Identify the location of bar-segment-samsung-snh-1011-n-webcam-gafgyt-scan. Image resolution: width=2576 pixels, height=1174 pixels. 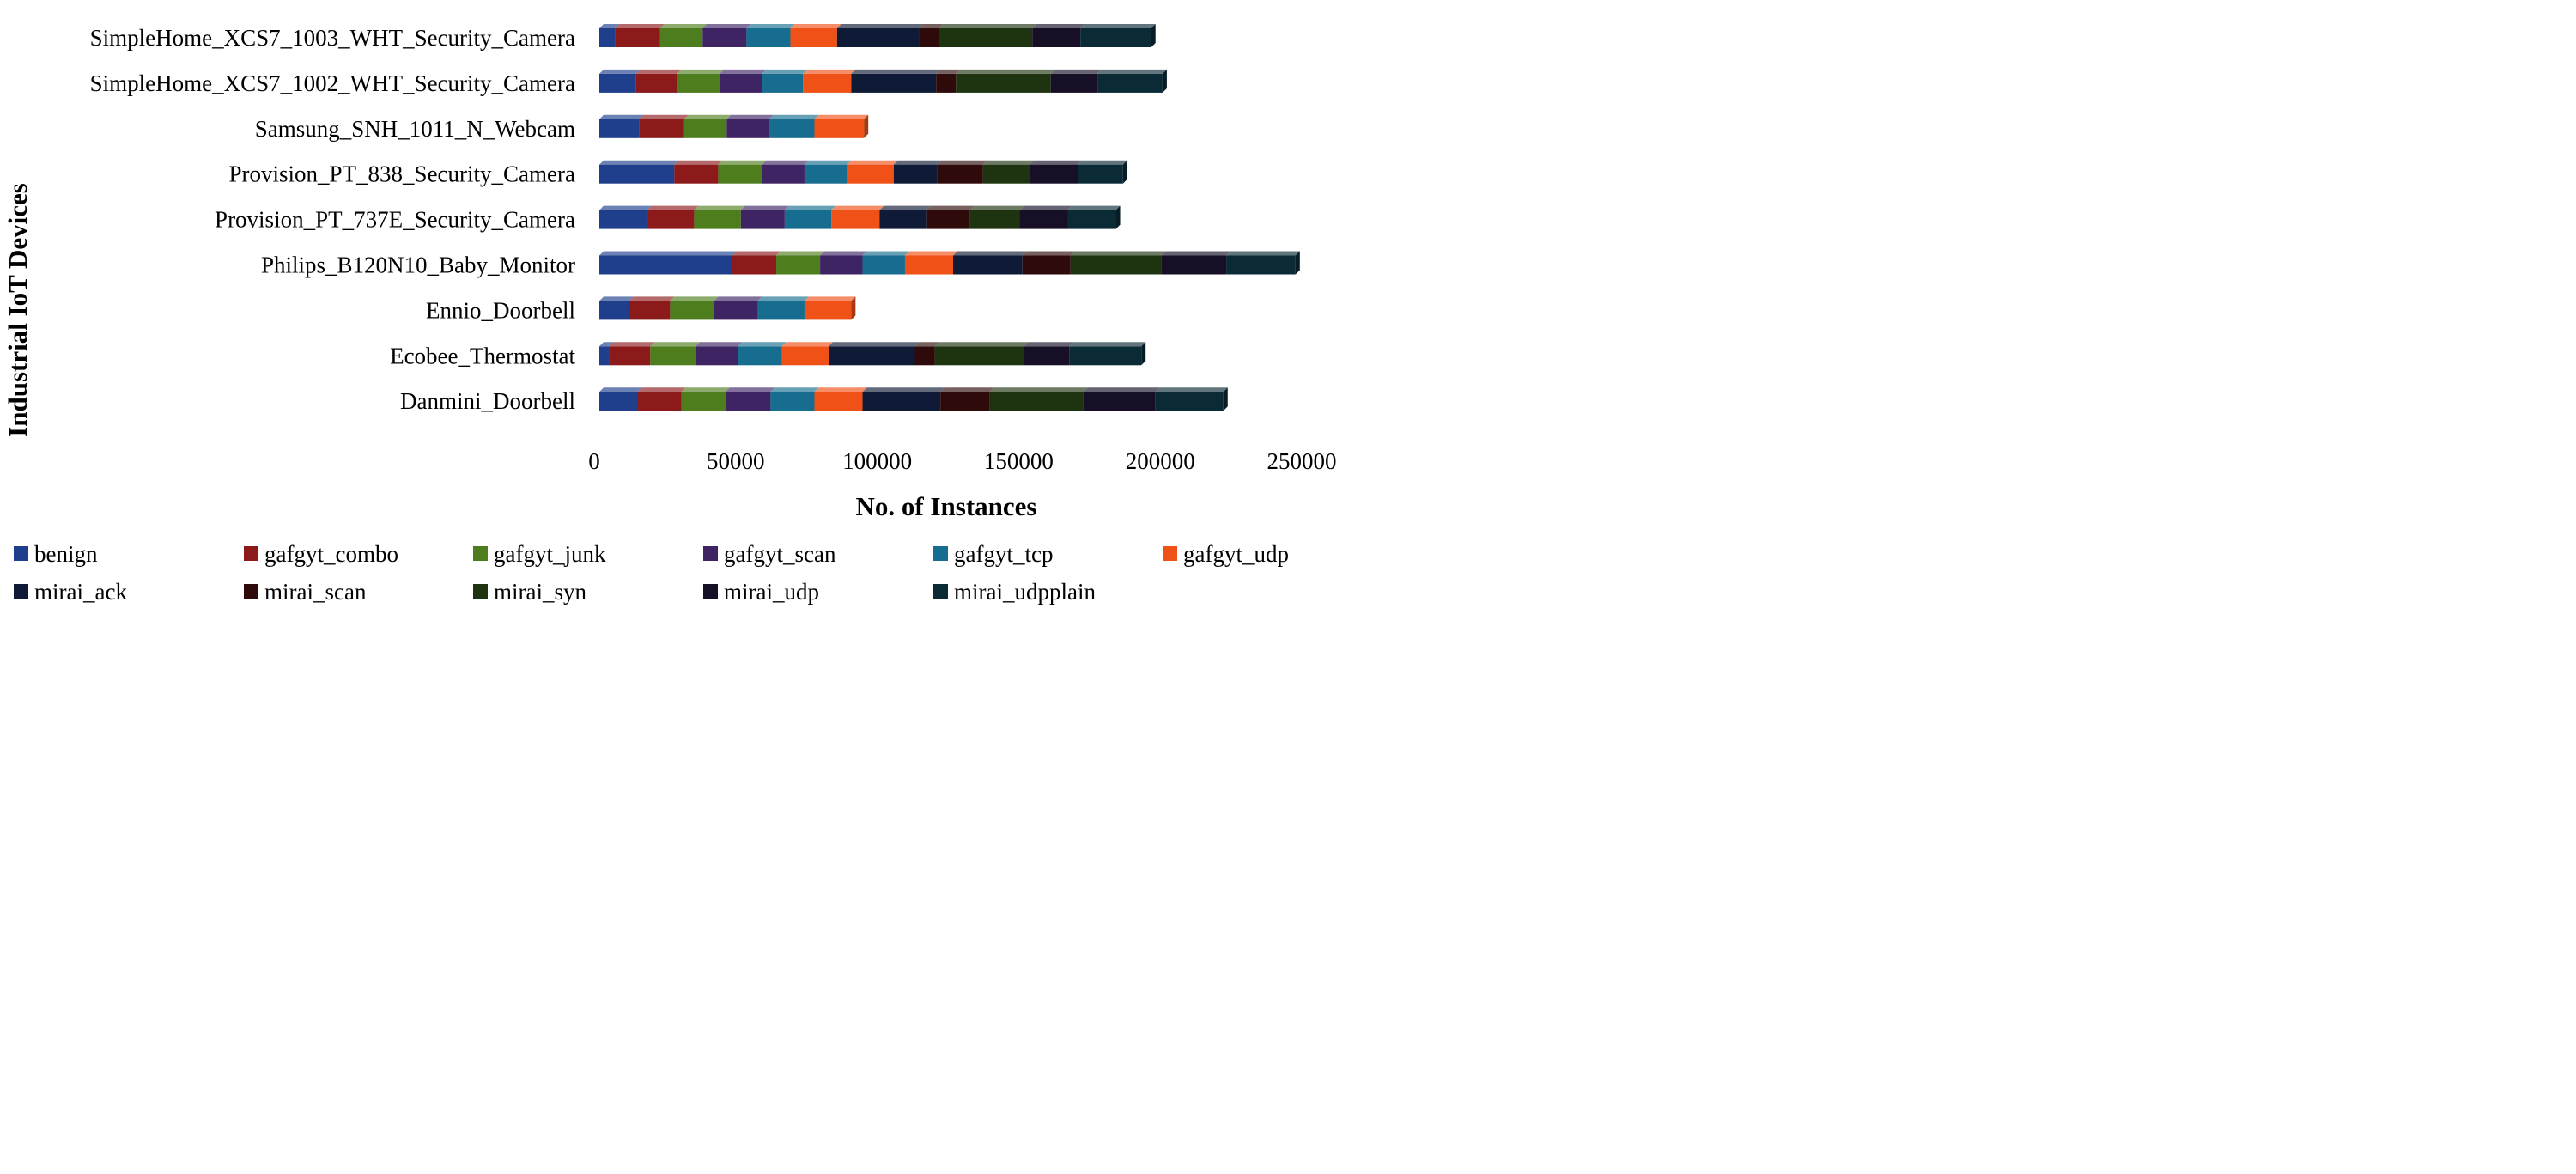
(750, 126).